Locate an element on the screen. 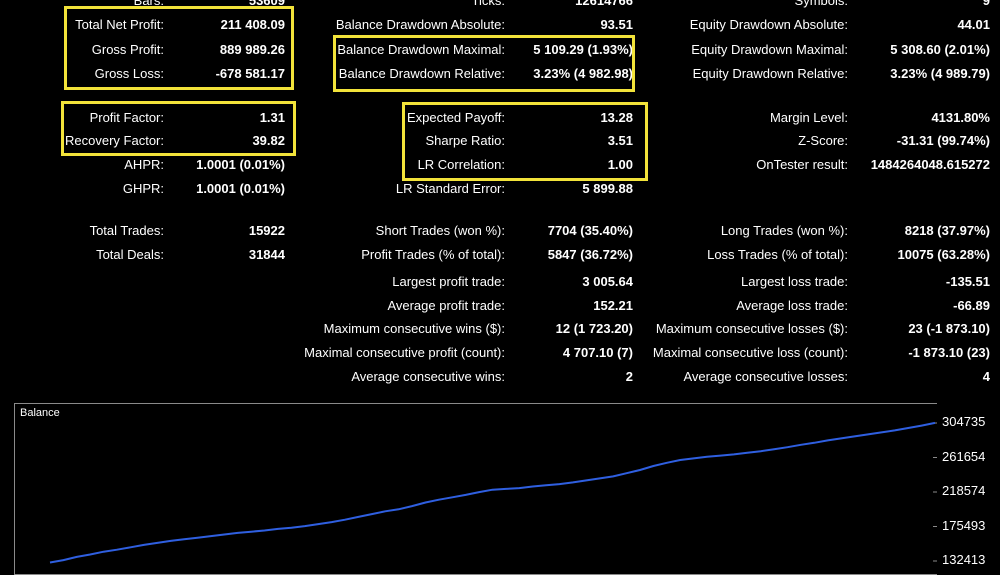 The height and width of the screenshot is (575, 1000). left-stat-value: 53609 is located at coordinates (266, 4).